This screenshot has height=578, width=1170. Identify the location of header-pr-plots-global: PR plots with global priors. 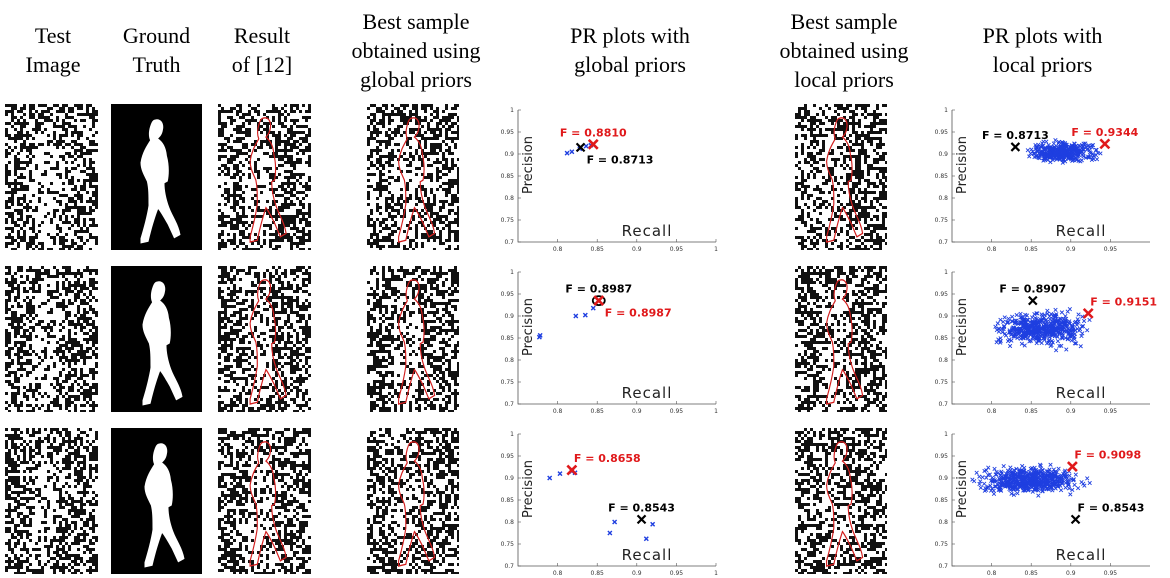
(630, 50).